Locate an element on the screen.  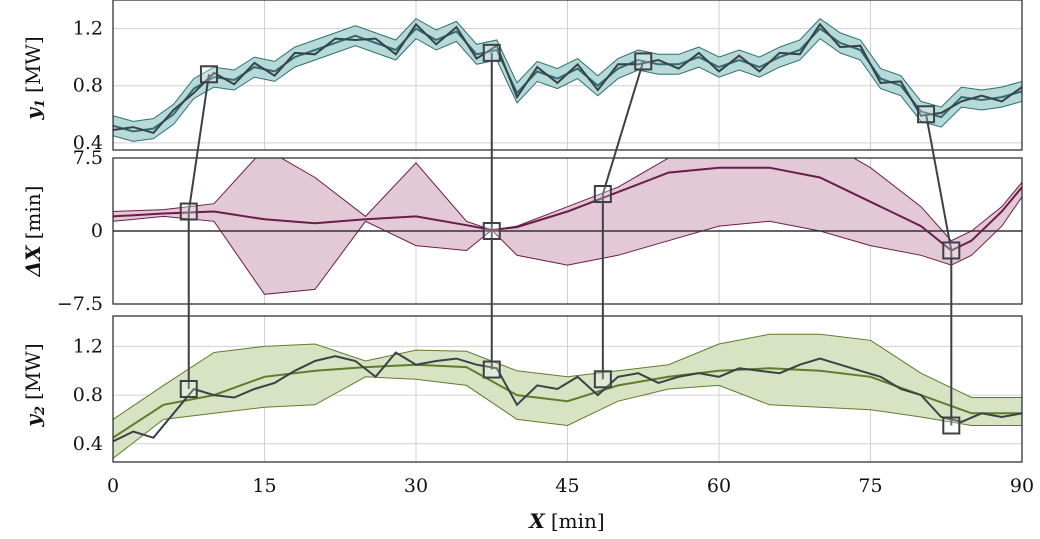
mean-line-y2 is located at coordinates (567, 401).